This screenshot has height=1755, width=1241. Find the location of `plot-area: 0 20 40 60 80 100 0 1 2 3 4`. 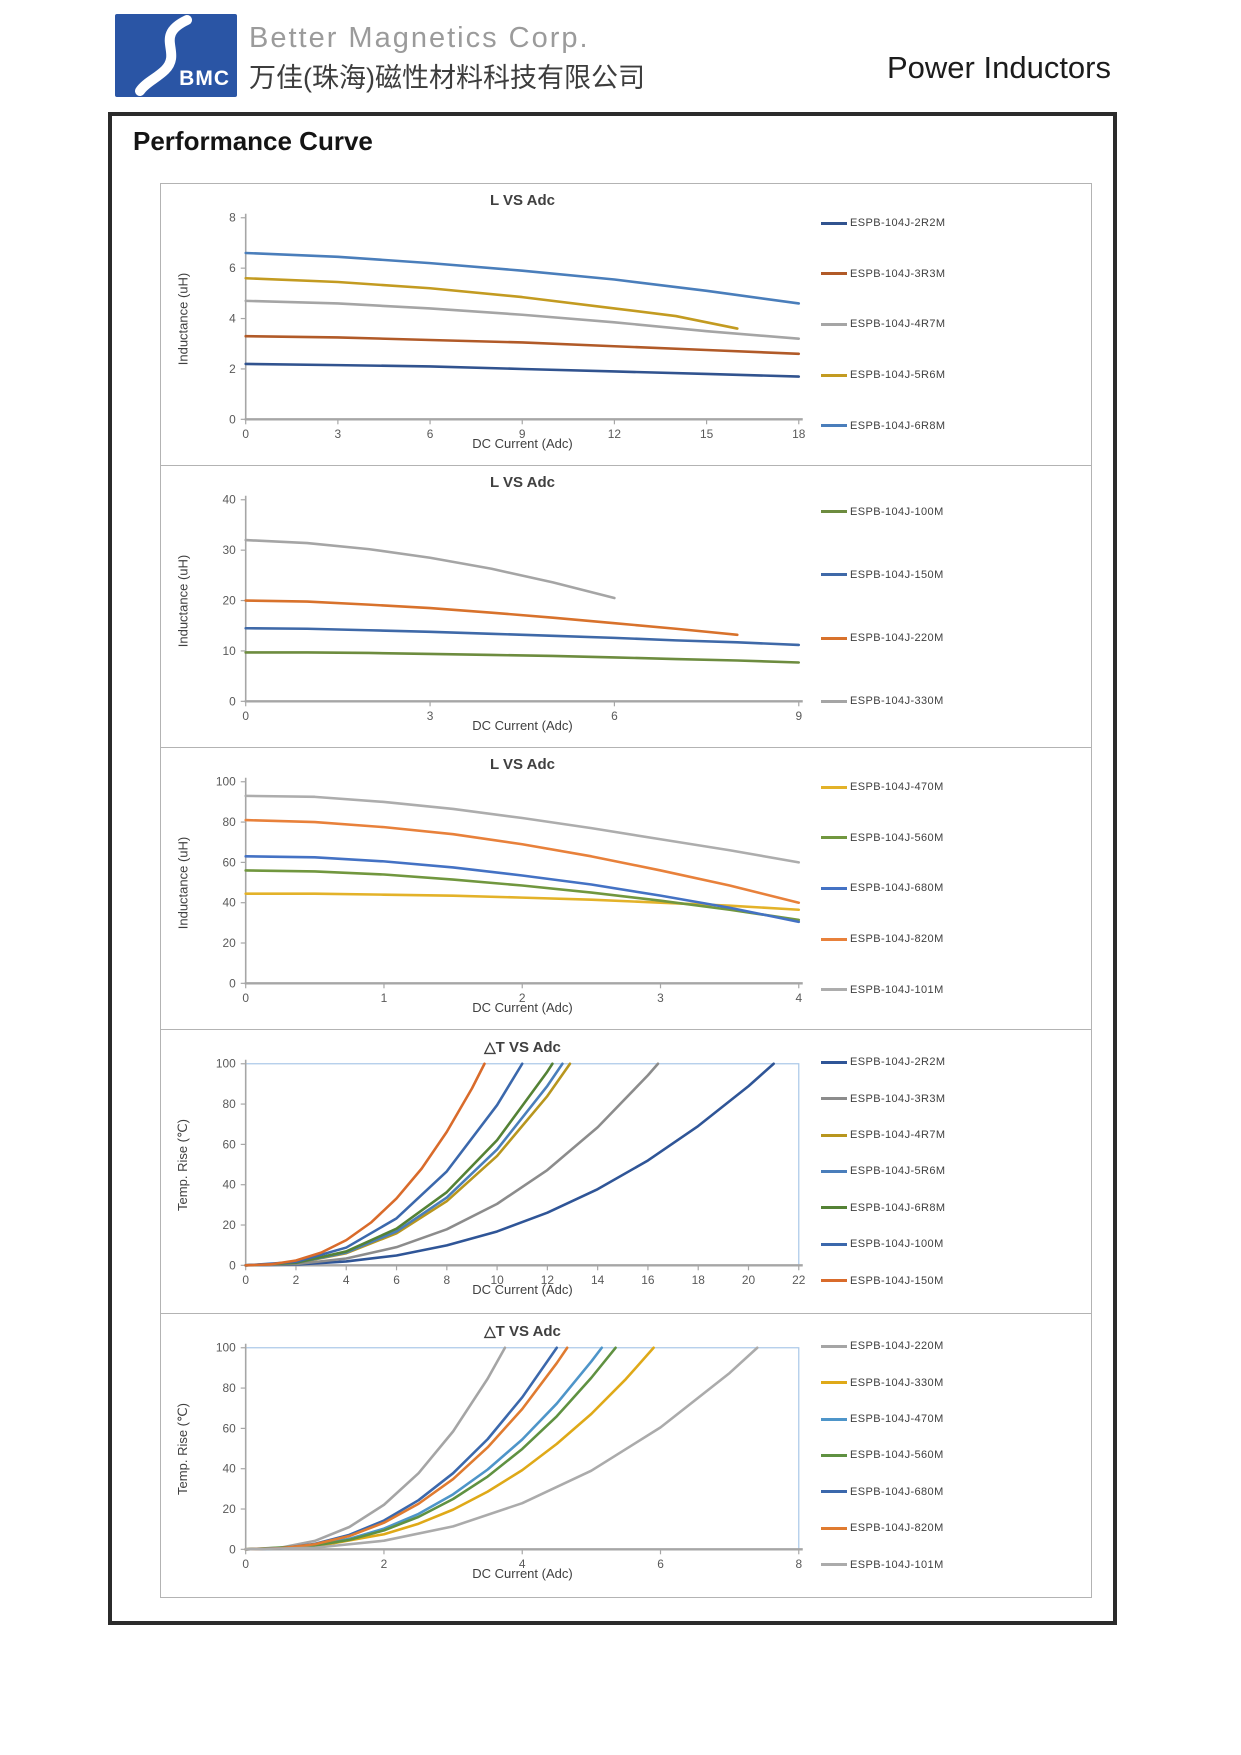

plot-area: 0 20 40 60 80 100 0 1 2 3 4 is located at coordinates (509, 890).